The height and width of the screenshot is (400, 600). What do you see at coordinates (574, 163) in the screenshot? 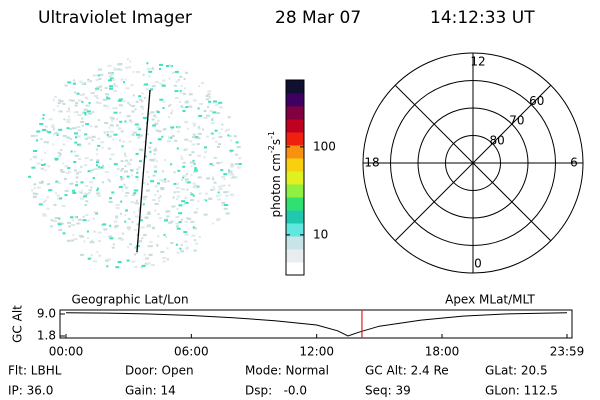
I see `mlt-label: 6` at bounding box center [574, 163].